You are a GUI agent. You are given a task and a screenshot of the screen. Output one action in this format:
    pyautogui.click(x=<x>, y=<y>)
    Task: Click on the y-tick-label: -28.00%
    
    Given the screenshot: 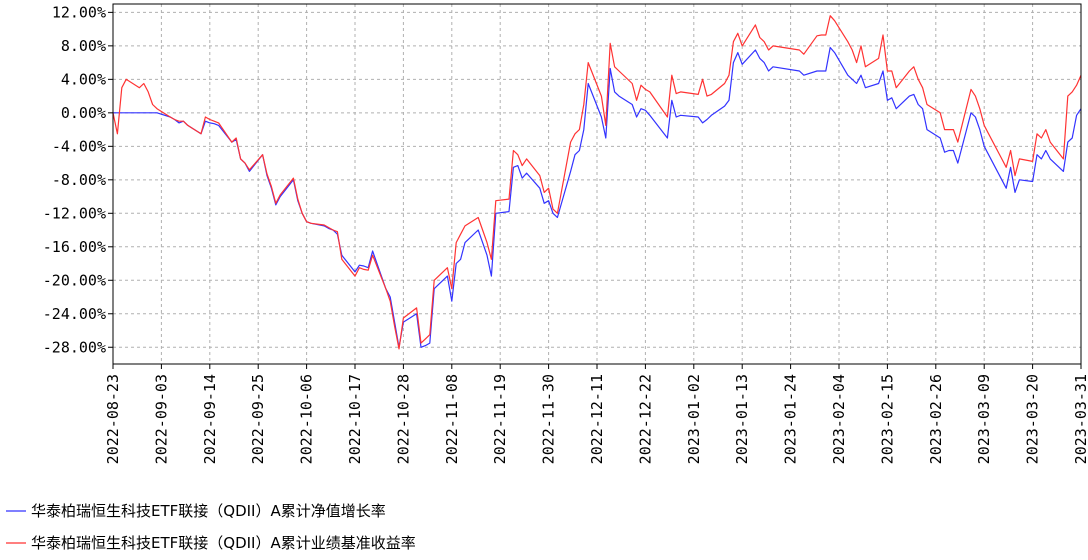 What is the action you would take?
    pyautogui.click(x=74, y=347)
    